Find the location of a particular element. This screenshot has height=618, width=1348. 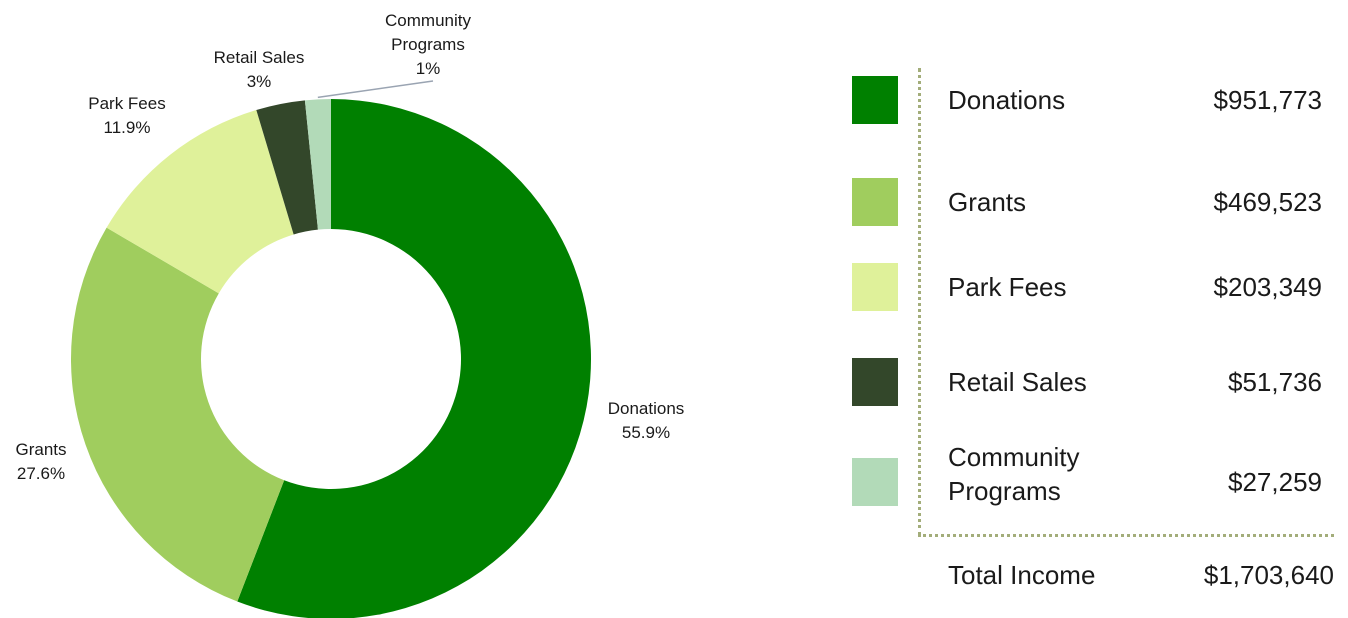

total-income-label: Total Income is located at coordinates (1022, 575).